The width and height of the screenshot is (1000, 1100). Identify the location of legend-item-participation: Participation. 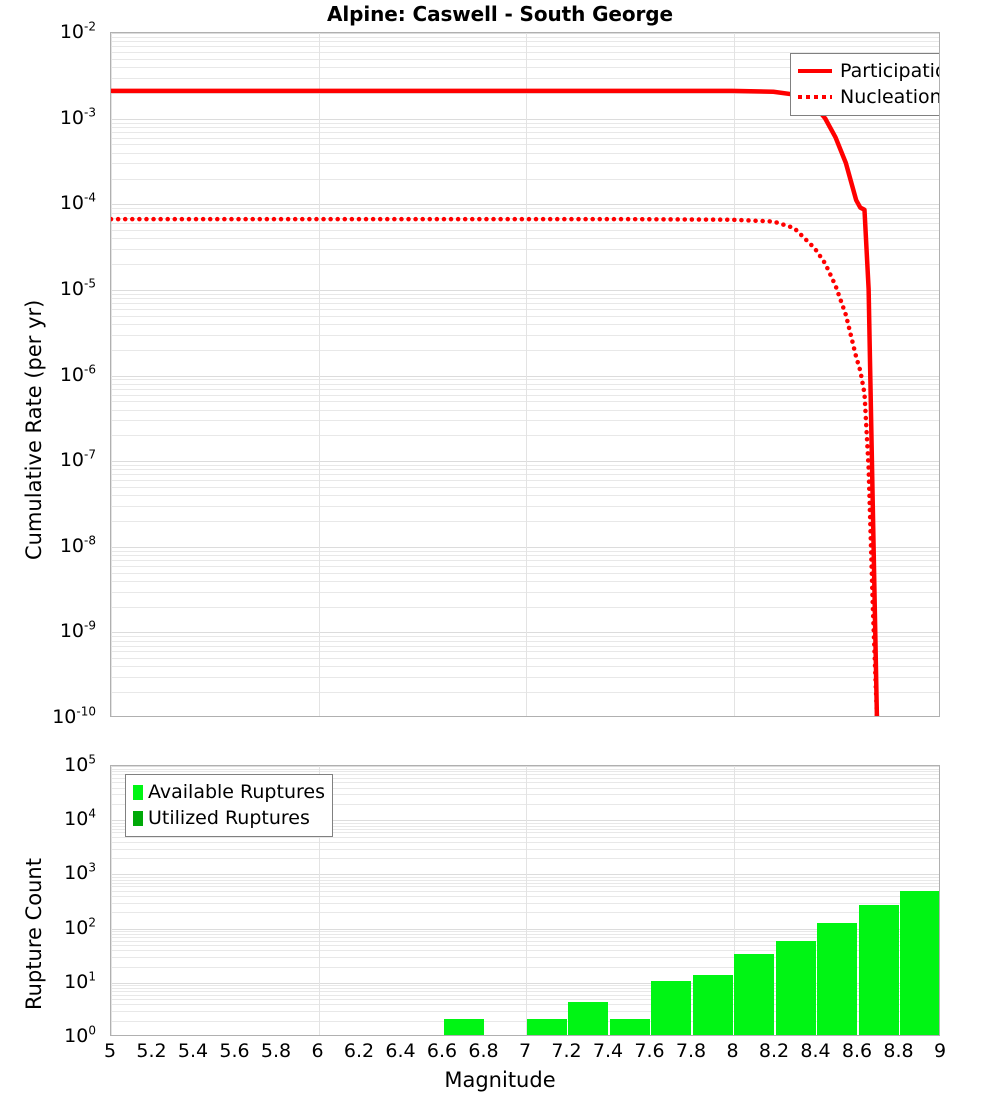
(868, 71).